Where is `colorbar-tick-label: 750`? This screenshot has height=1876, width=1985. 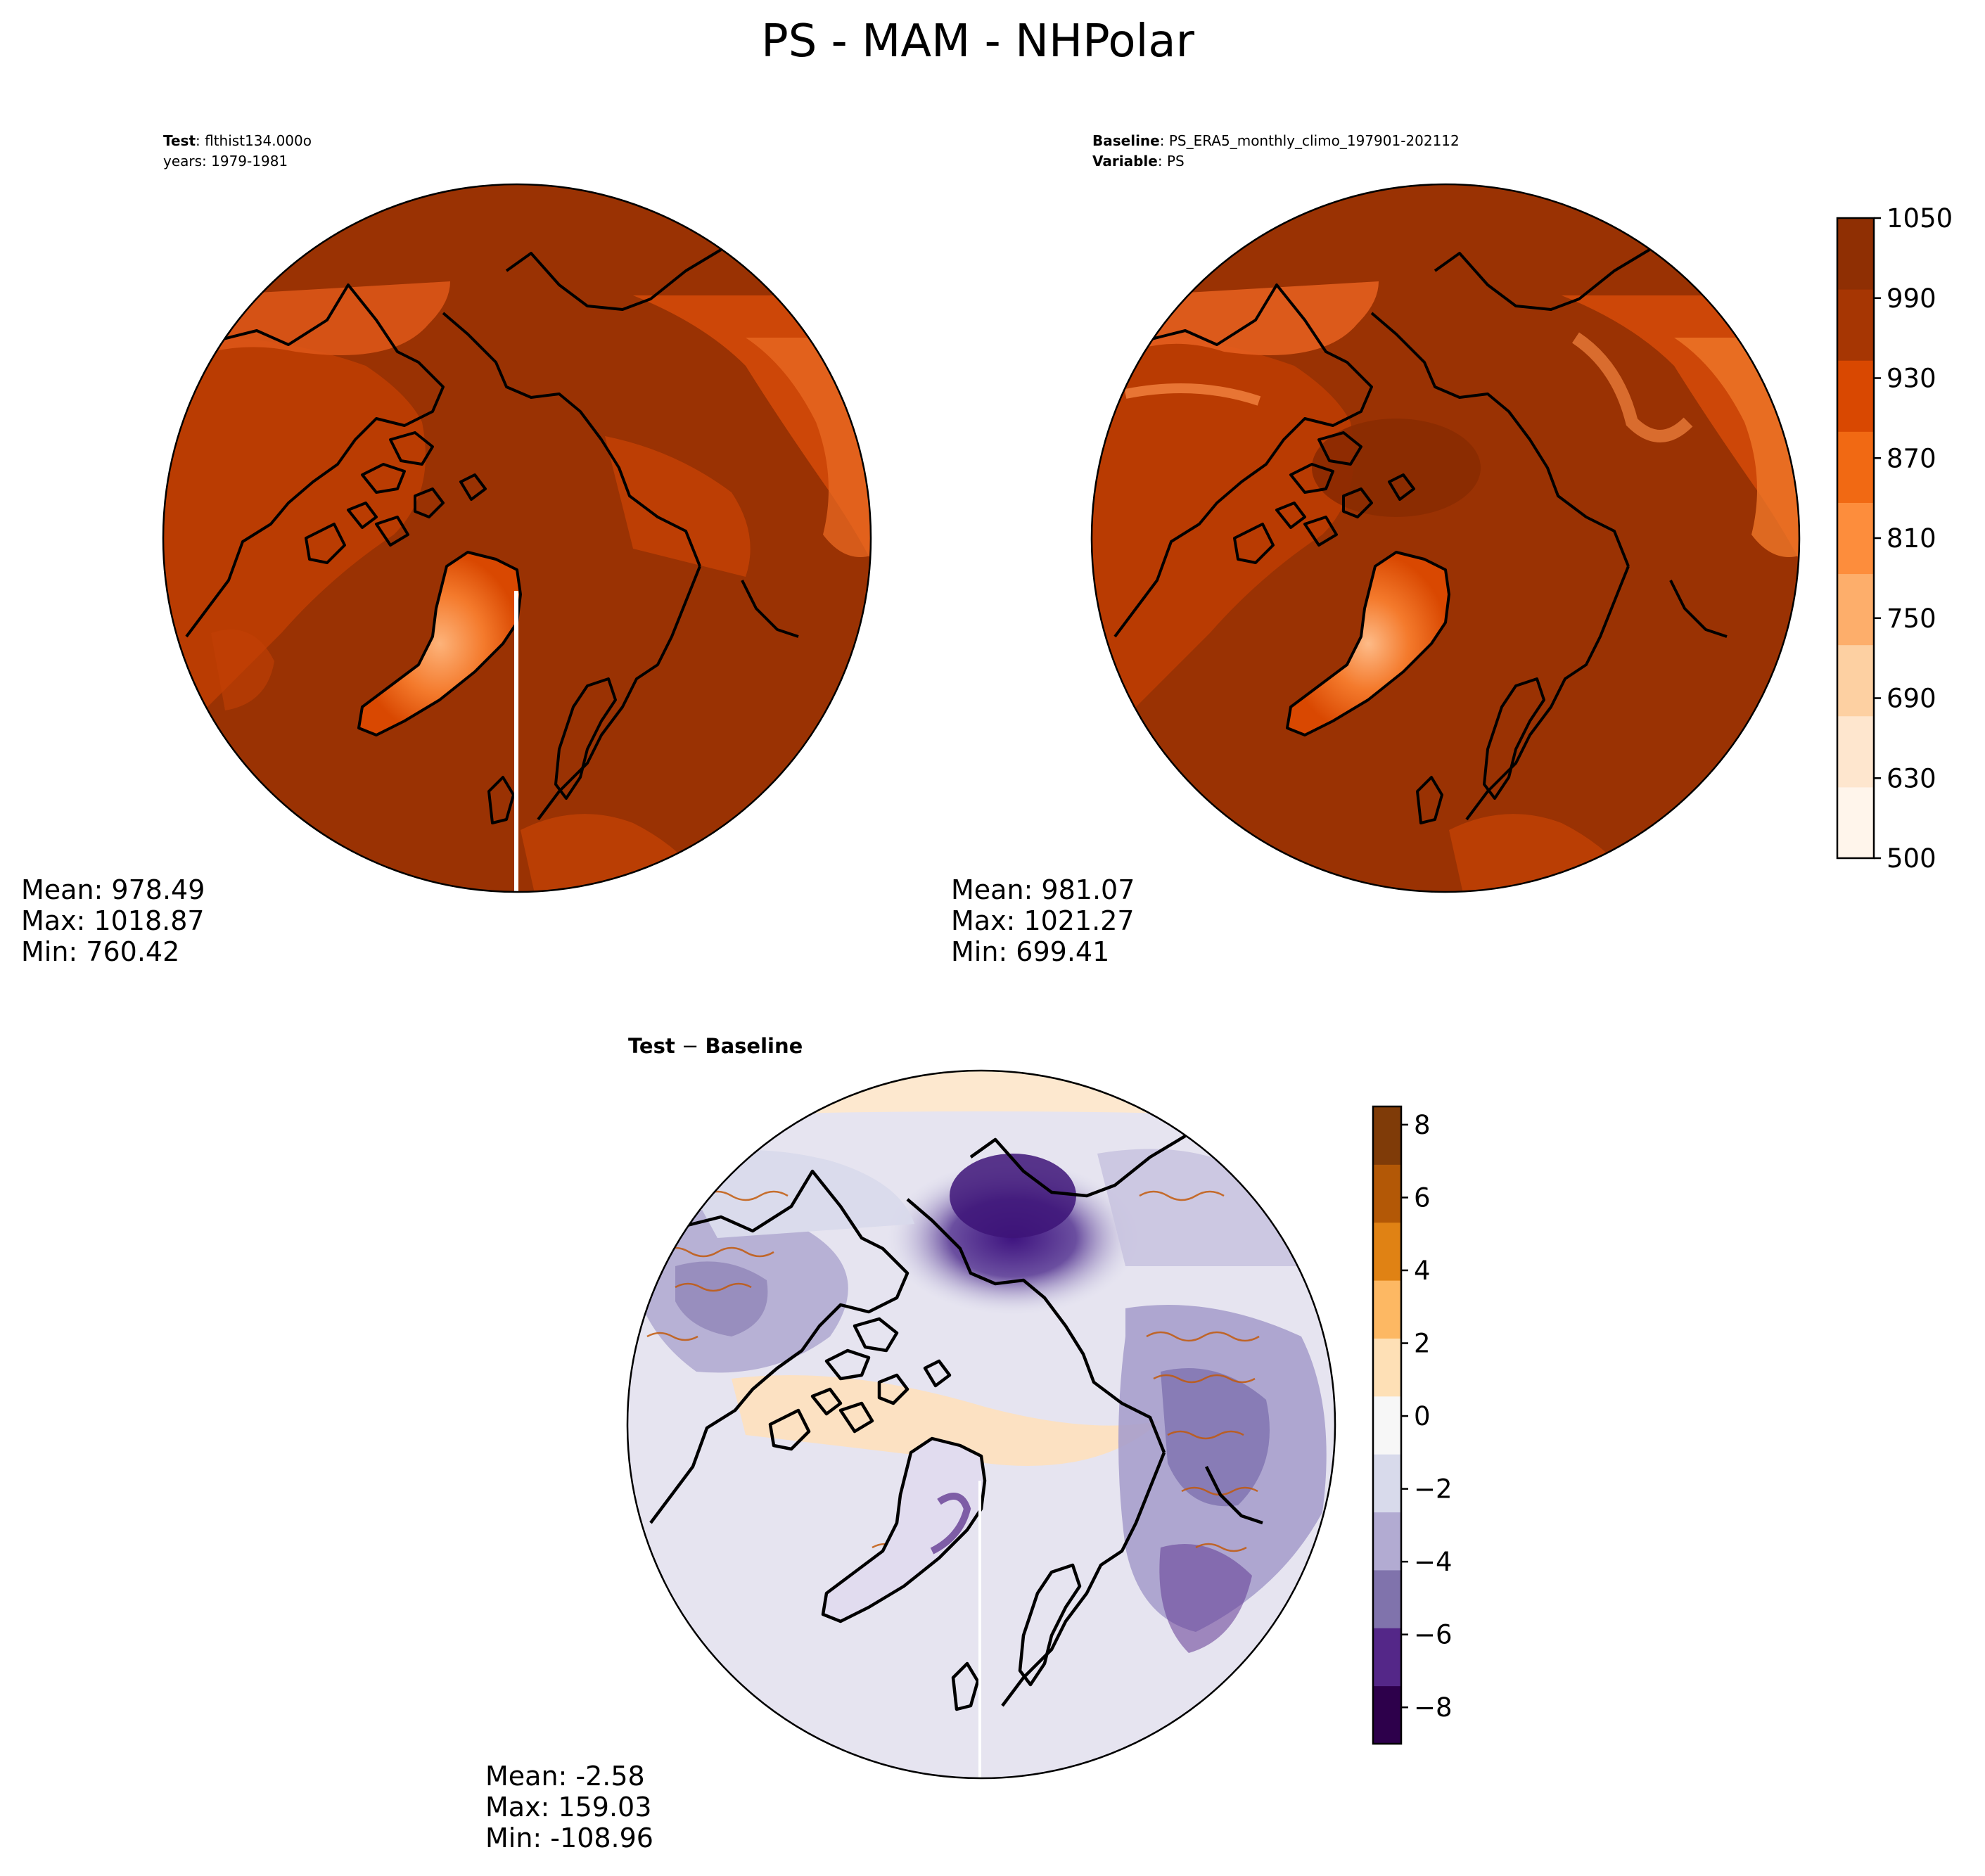
colorbar-tick-label: 750 is located at coordinates (1911, 619).